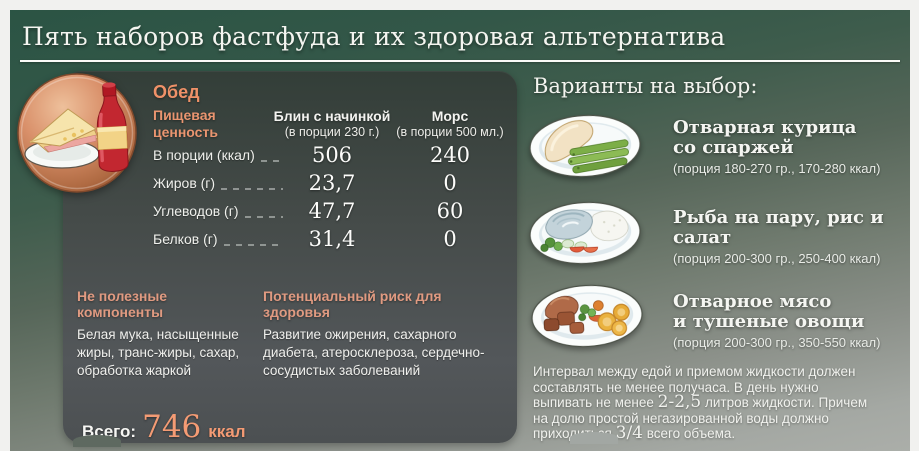 Image resolution: width=919 pixels, height=451 pixels. I want to click on row-label: Углеводов (г), so click(196, 211).